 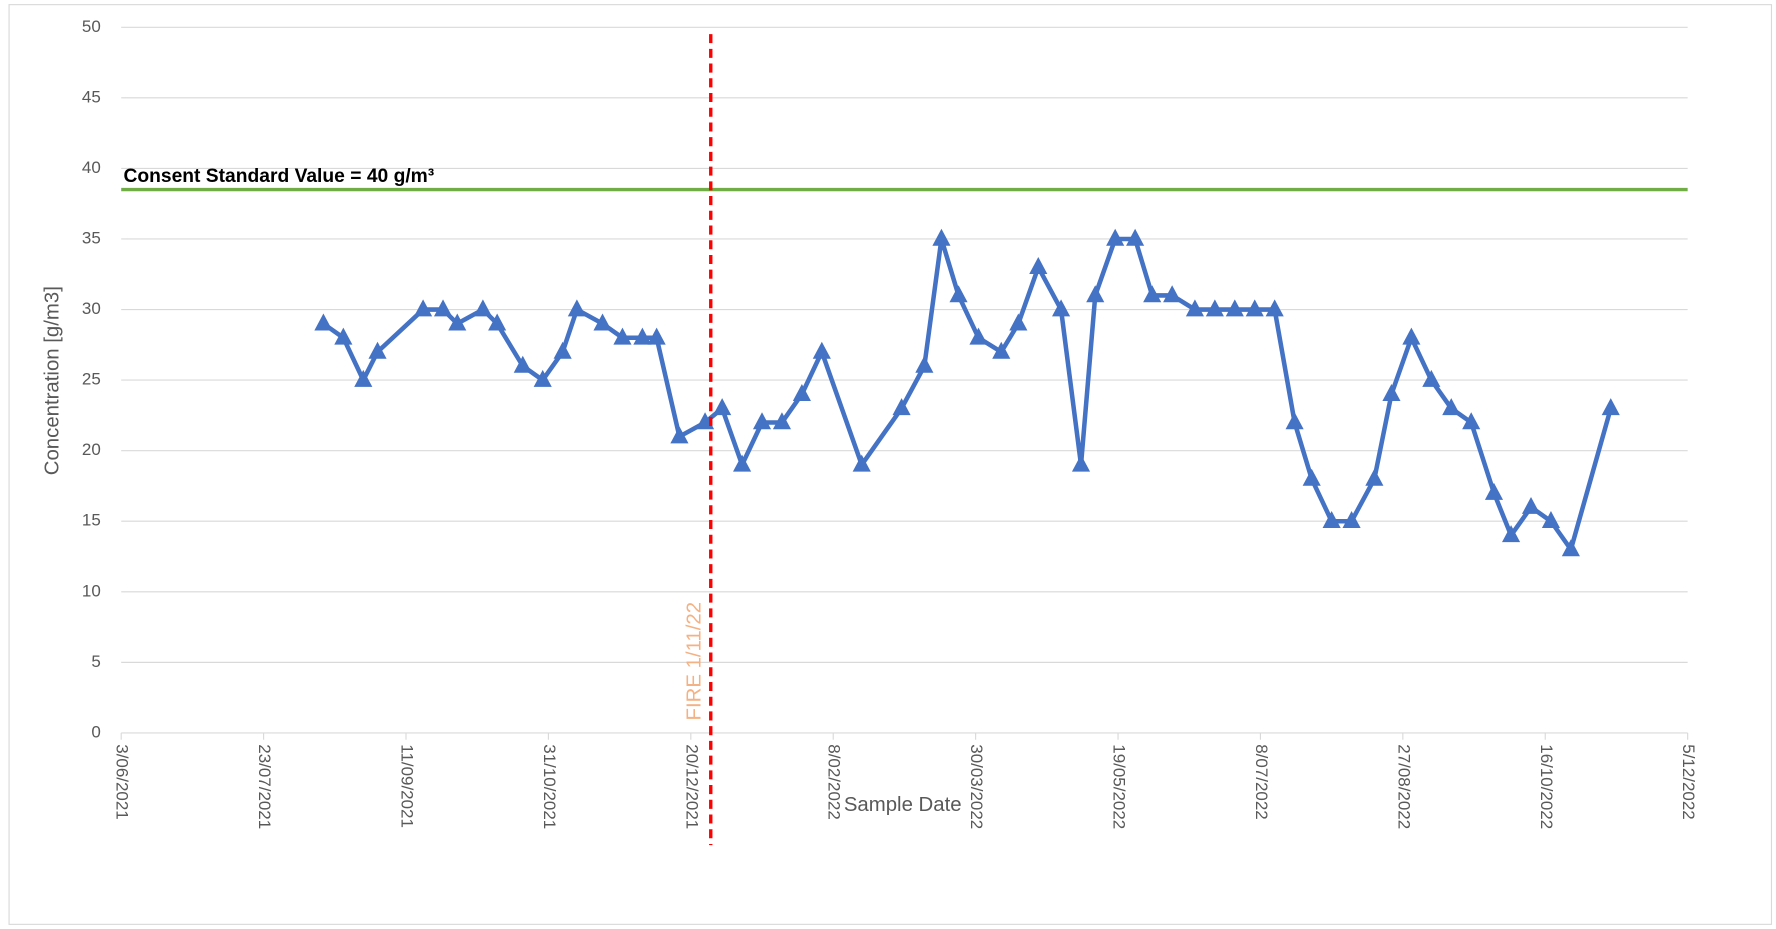 What do you see at coordinates (91, 26) in the screenshot?
I see `y-tick-label: 50` at bounding box center [91, 26].